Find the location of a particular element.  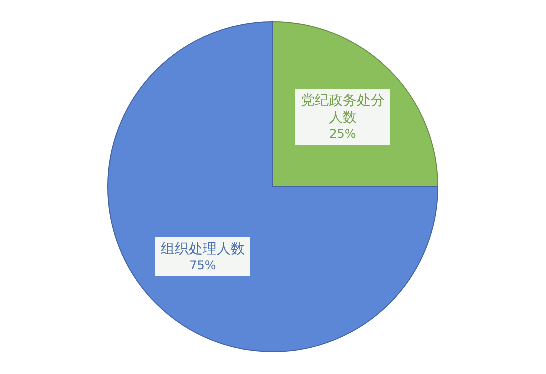

slice-label: 党纪政务处分人数 is located at coordinates (343, 109).